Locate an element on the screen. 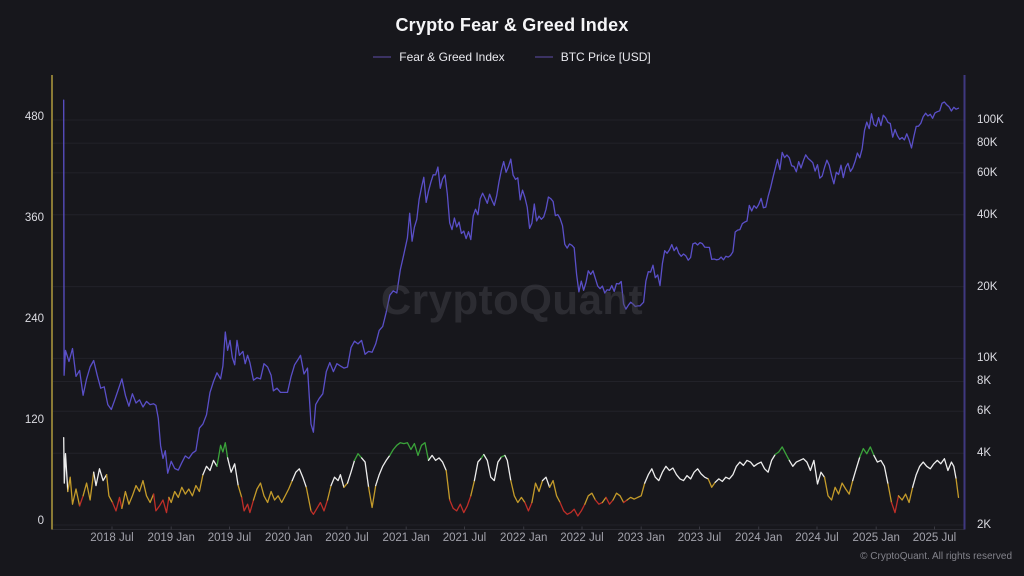 The height and width of the screenshot is (576, 1024). y-left-tick-label: 240 is located at coordinates (34, 319).